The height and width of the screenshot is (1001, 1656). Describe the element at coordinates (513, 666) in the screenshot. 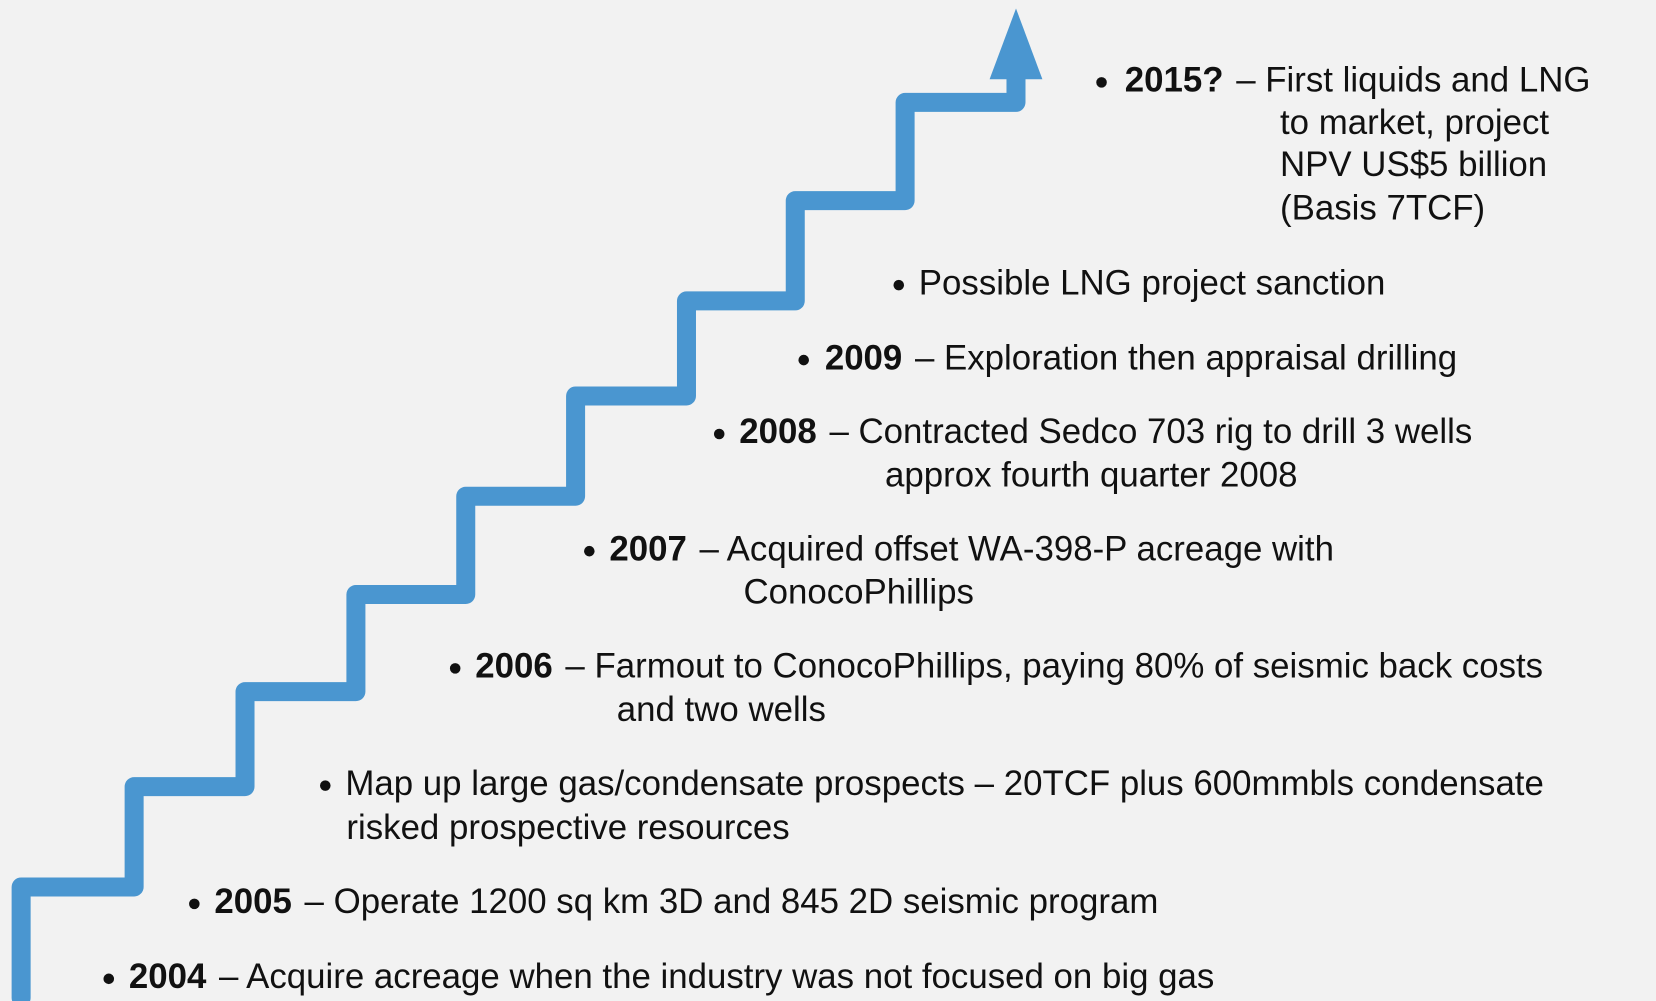

I see `year: 2006` at that location.